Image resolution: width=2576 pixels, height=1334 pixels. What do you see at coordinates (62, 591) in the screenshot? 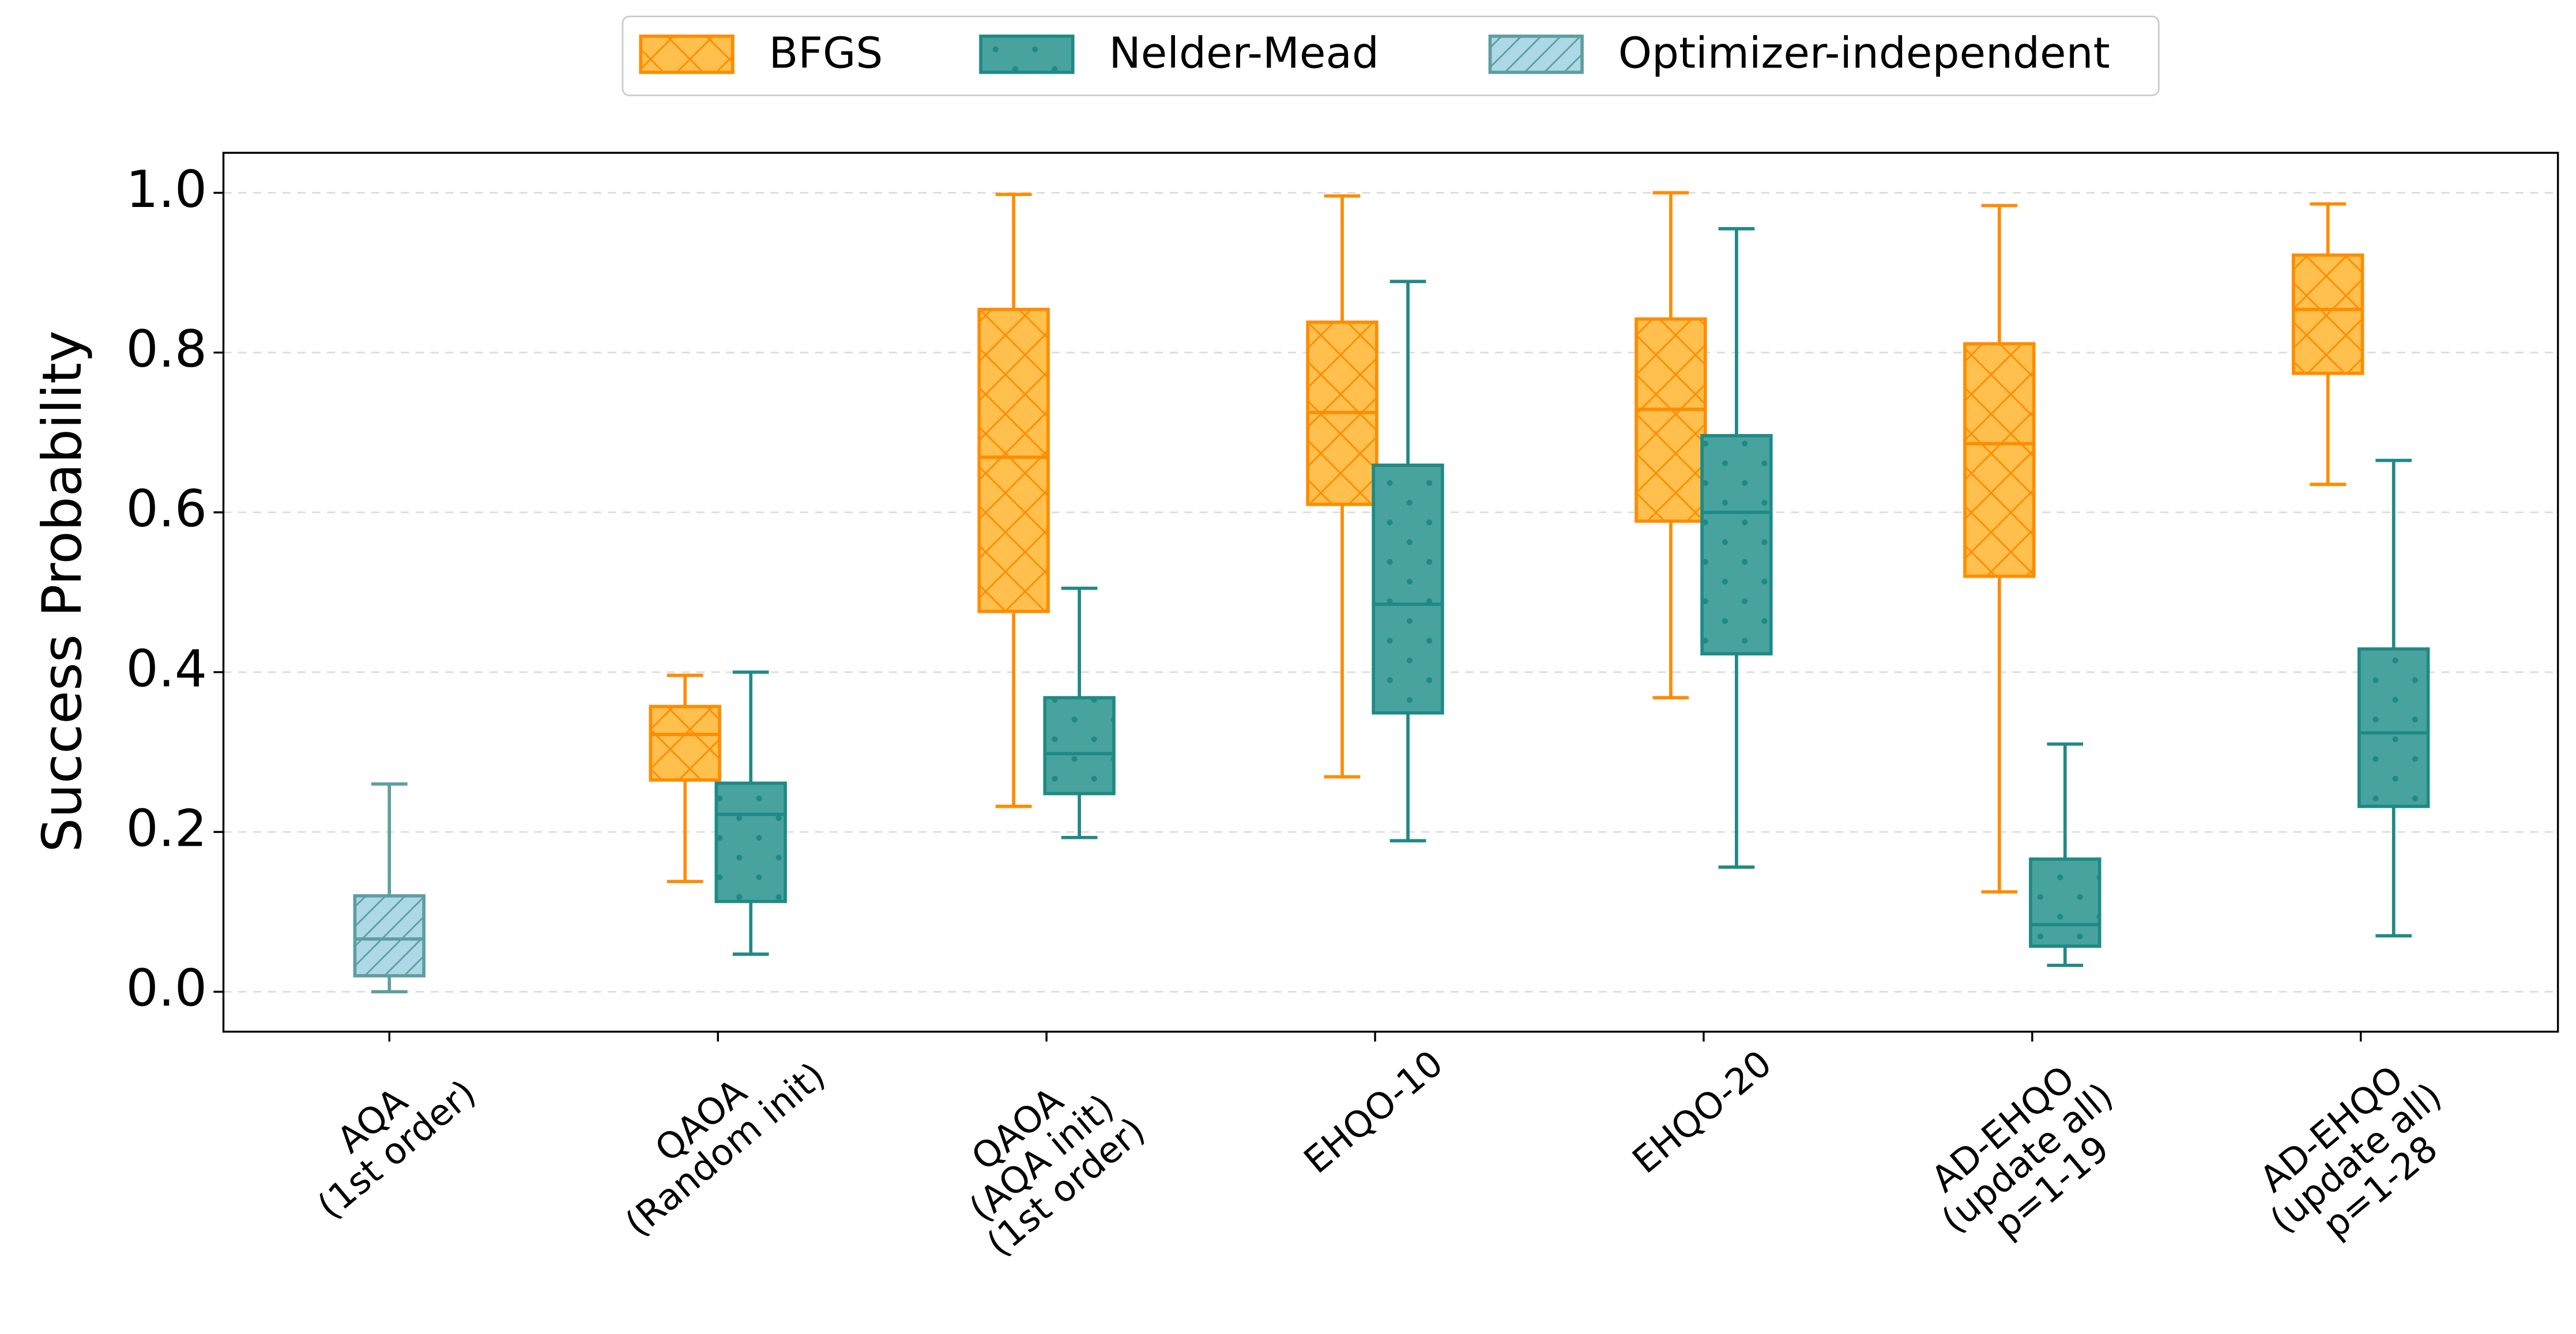
I see `y-axis-label: Success Probability` at bounding box center [62, 591].